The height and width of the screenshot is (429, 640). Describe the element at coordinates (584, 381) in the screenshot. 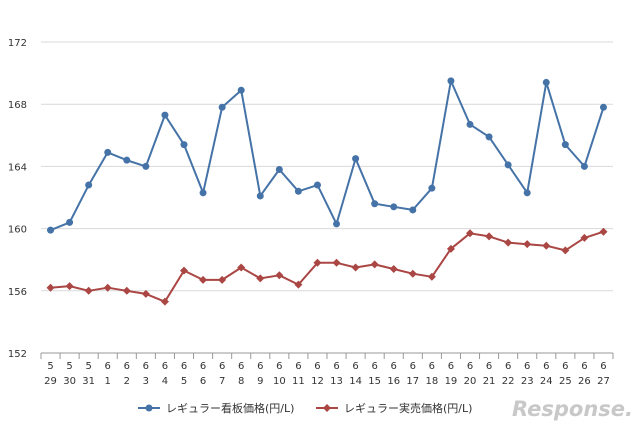

I see `x-tick-label-day: 26` at that location.